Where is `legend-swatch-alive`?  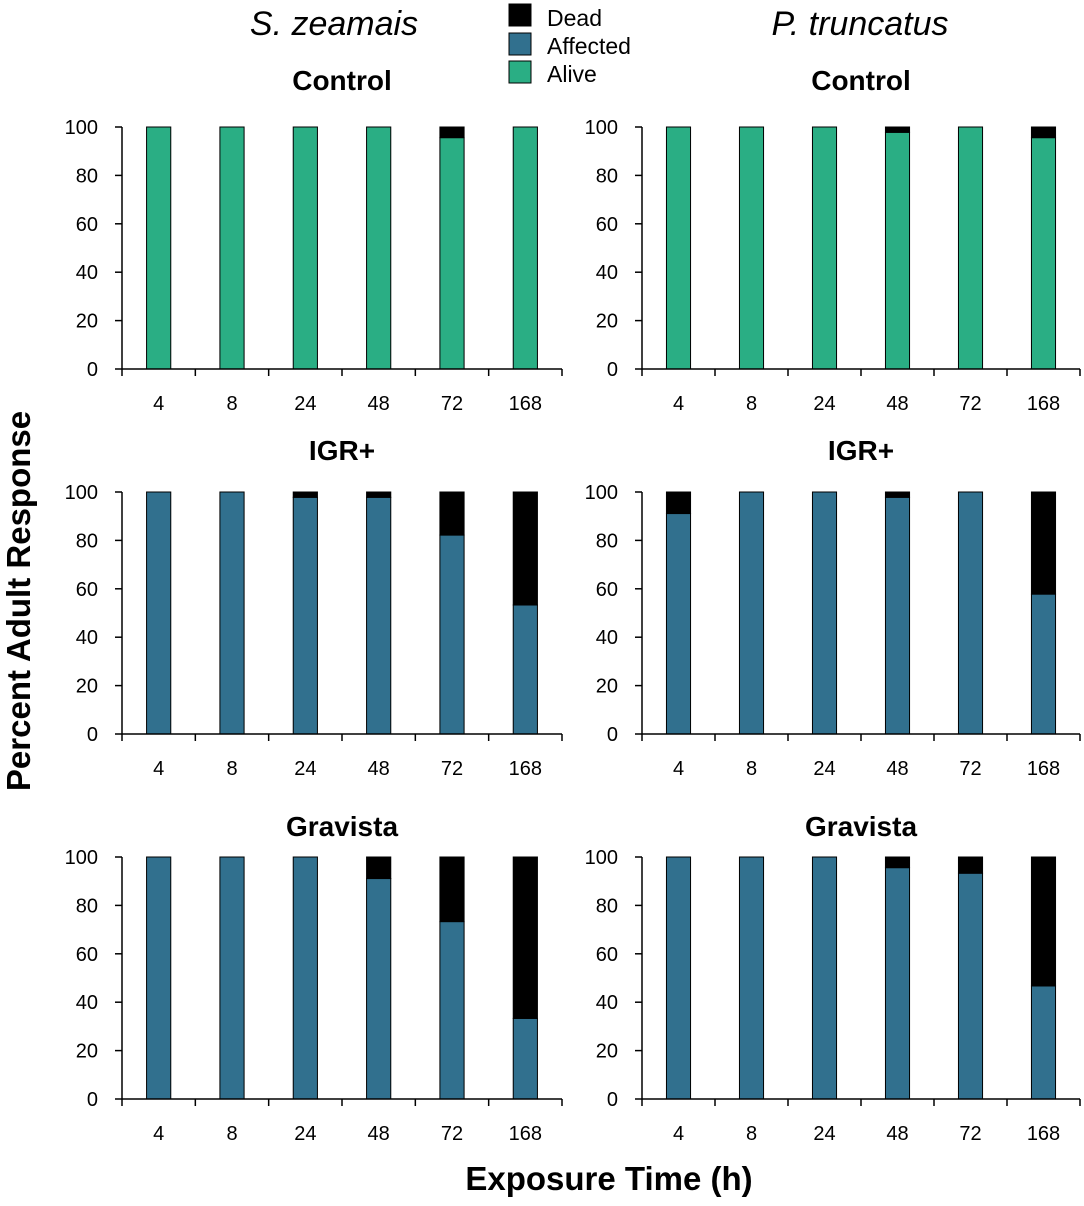 legend-swatch-alive is located at coordinates (520, 72).